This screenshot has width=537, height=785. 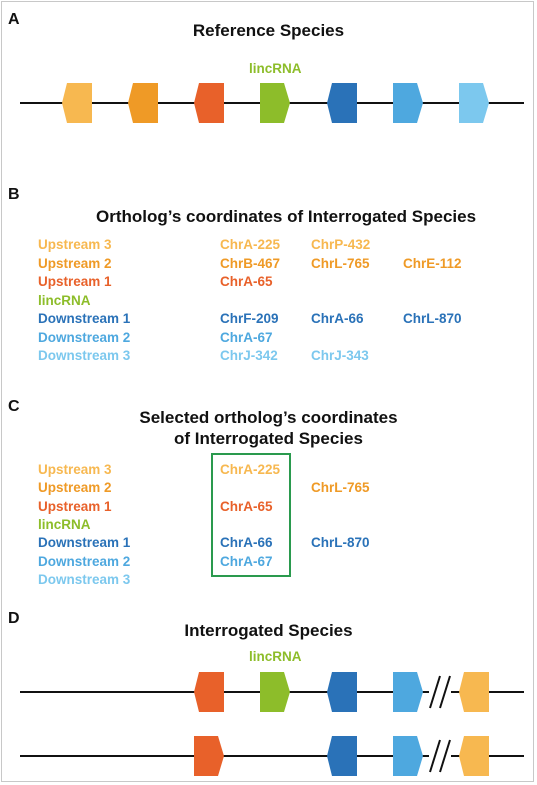 I want to click on ortholog-coordinate: ChrA-67, so click(x=246, y=337).